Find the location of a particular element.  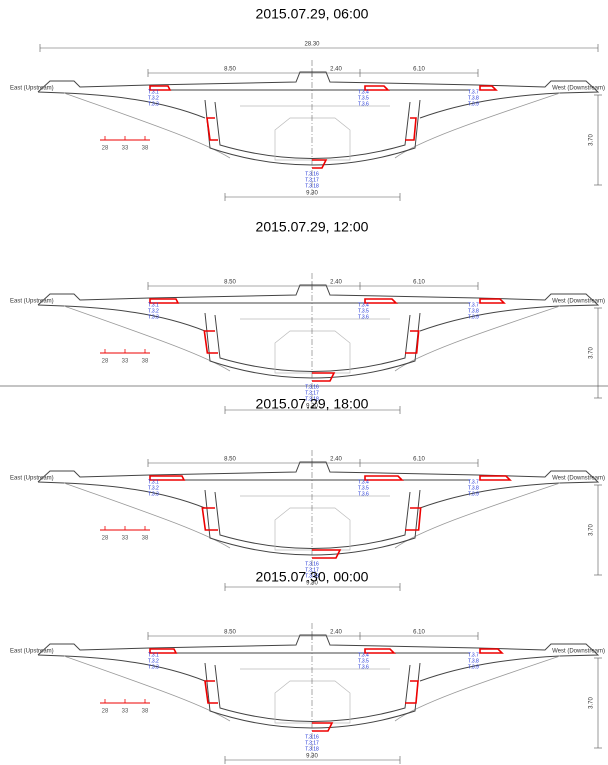

panel-title: 2015.07.29, 18:00 is located at coordinates (312, 404).